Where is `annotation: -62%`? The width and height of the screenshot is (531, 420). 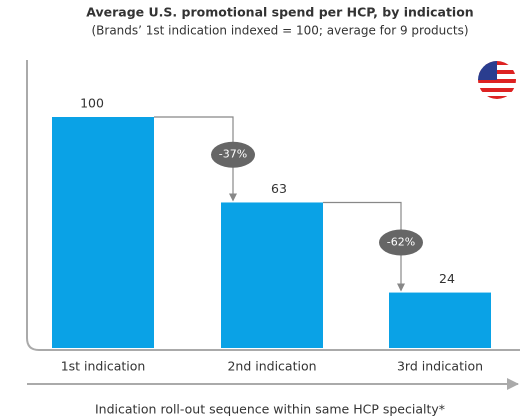
annotation: -62% is located at coordinates (401, 242).